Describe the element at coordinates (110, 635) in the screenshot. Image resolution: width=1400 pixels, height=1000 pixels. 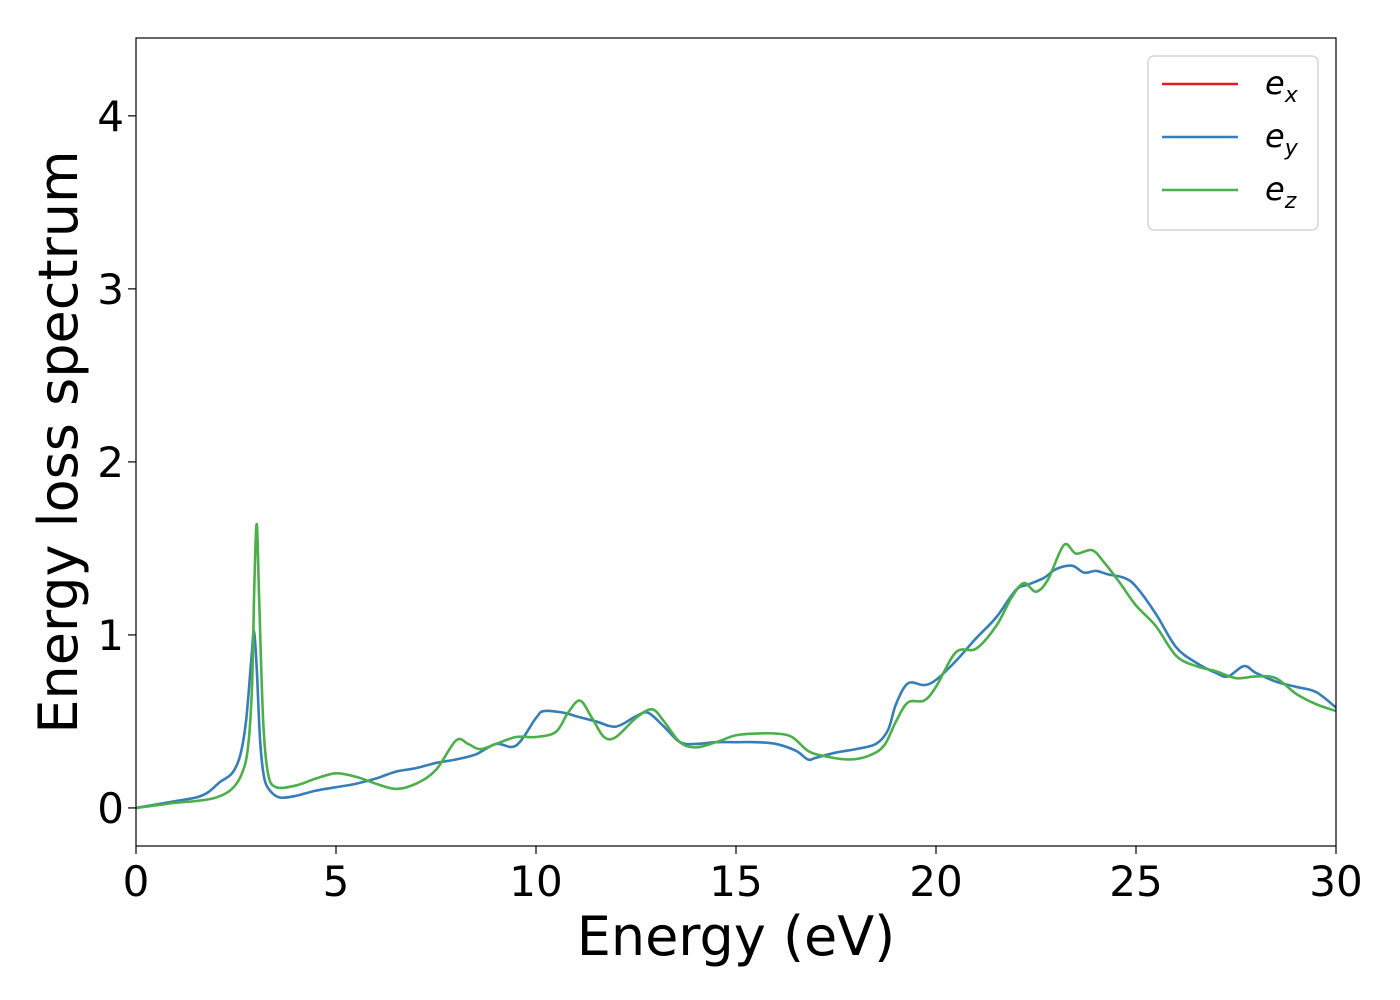
I see `y-tick-label: 1` at that location.